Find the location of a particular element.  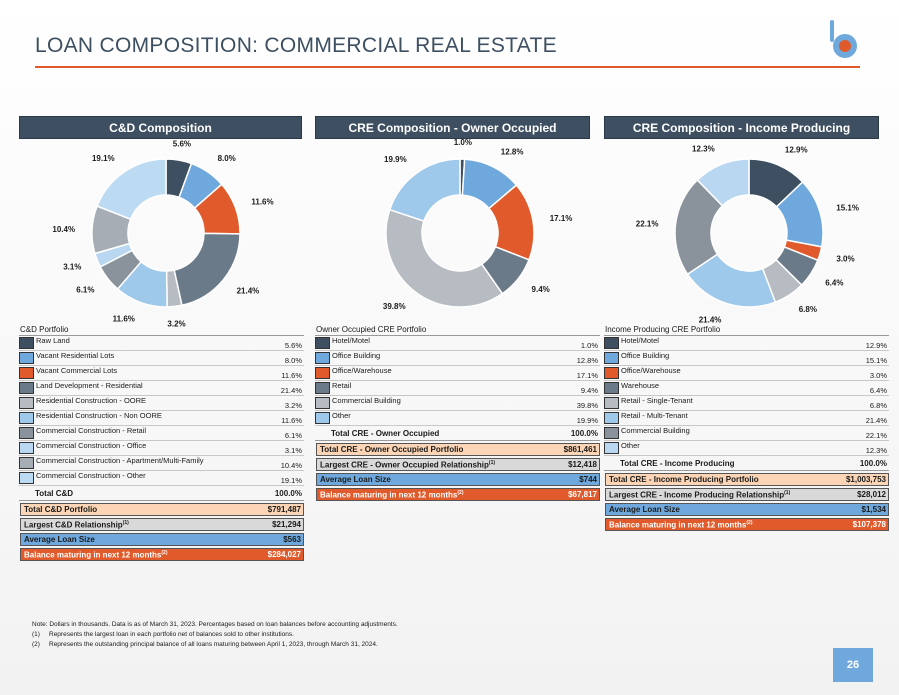

highlight-value: $67,817 is located at coordinates (582, 494).